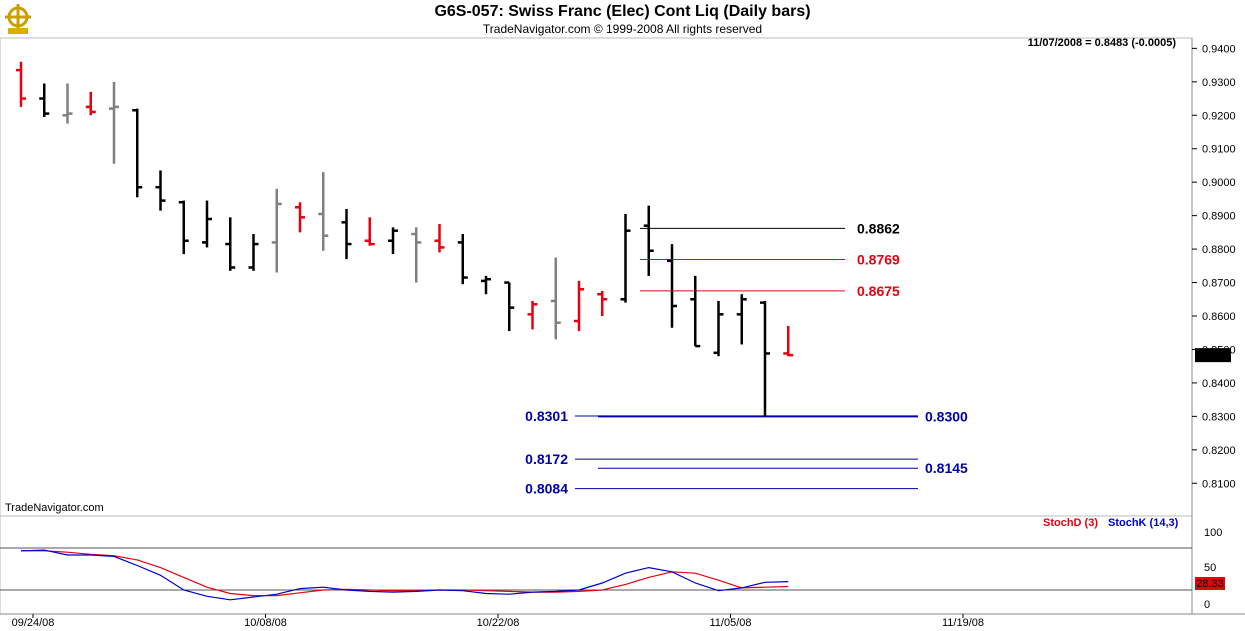  I want to click on price-axis-label: 0.9000, so click(1219, 183).